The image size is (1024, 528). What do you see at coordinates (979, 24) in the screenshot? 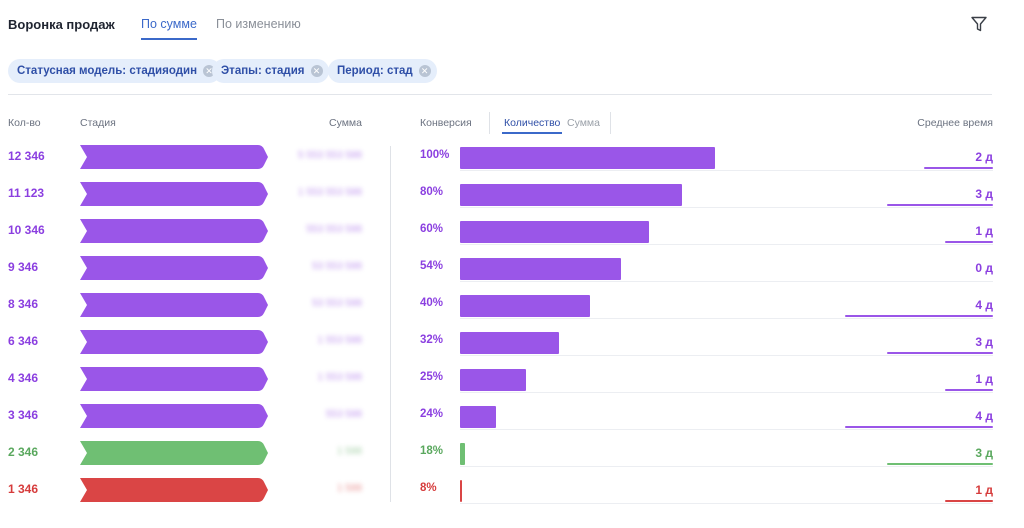
I see `funnel-icon` at bounding box center [979, 24].